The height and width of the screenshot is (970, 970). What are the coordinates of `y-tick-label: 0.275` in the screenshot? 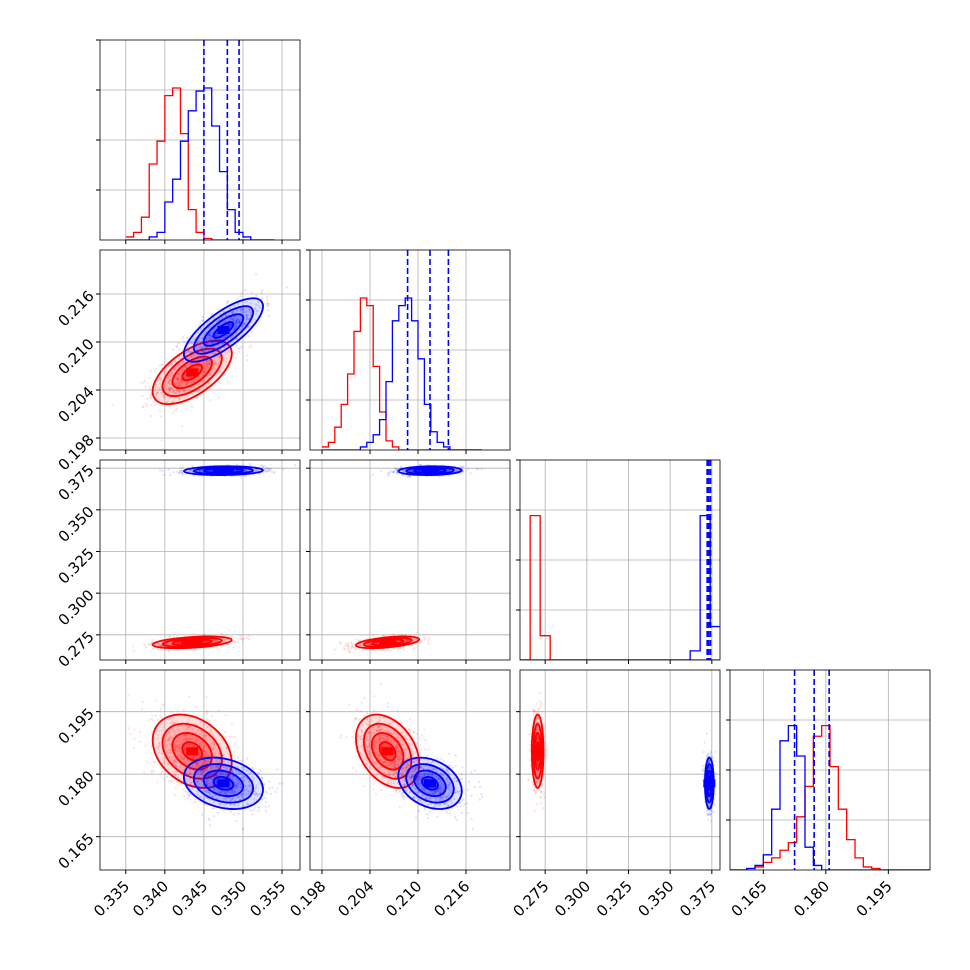 It's located at (76, 649).